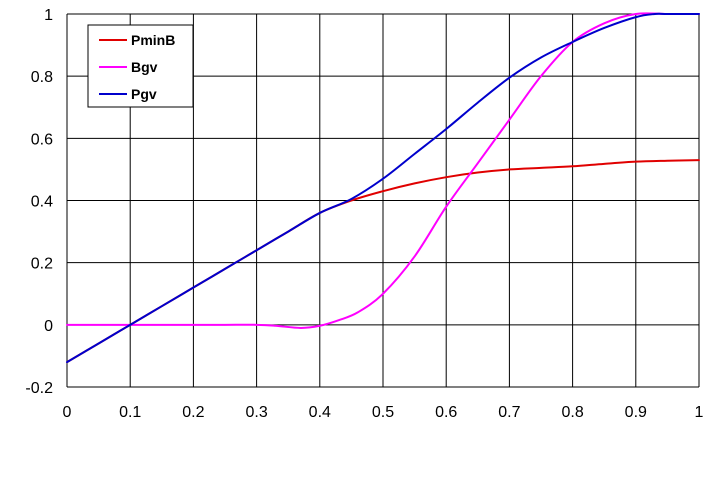 This screenshot has width=725, height=497. I want to click on x-axis-tick-labels: 0 0.1 0.2 0.3 0.4 0.5 0.6 0.7 0.8 0.9 1, so click(383, 412).